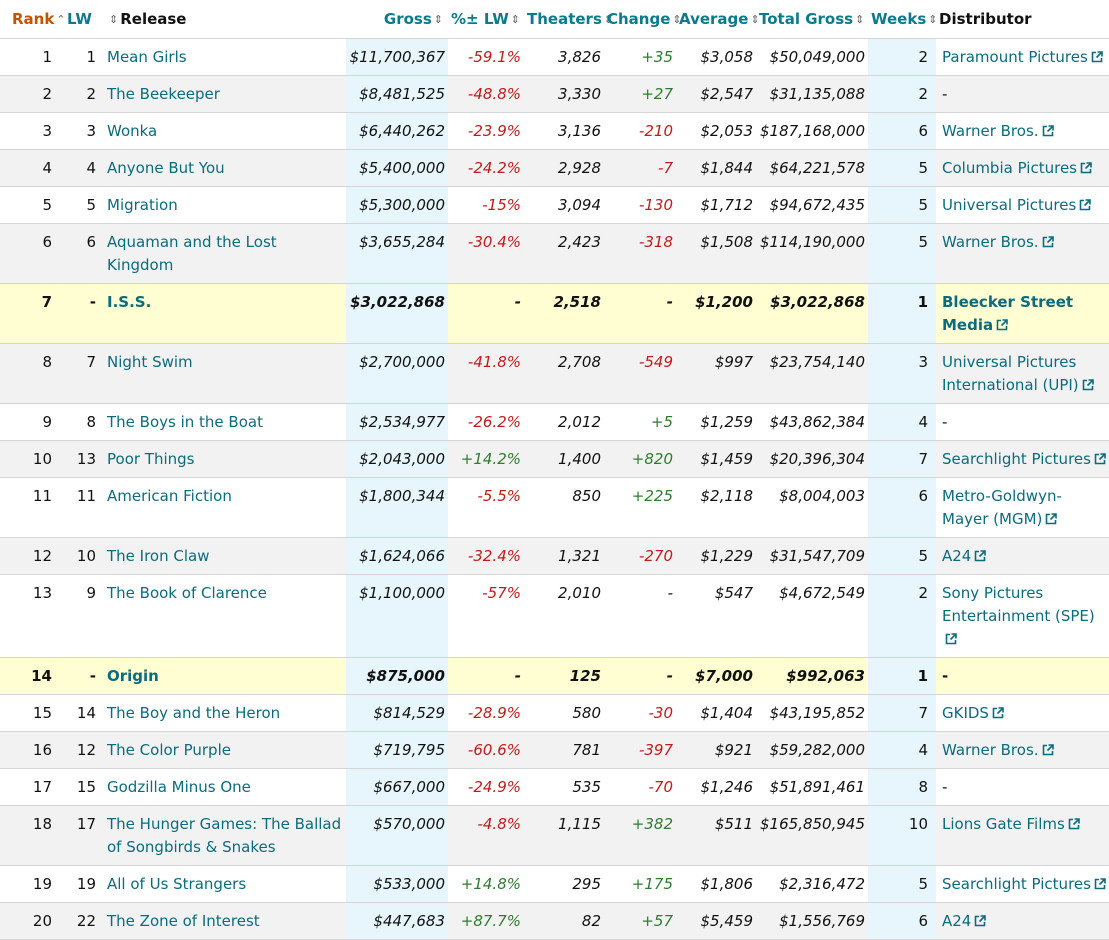 This screenshot has height=940, width=1109. Describe the element at coordinates (640, 205) in the screenshot. I see `change-cell: -130` at that location.